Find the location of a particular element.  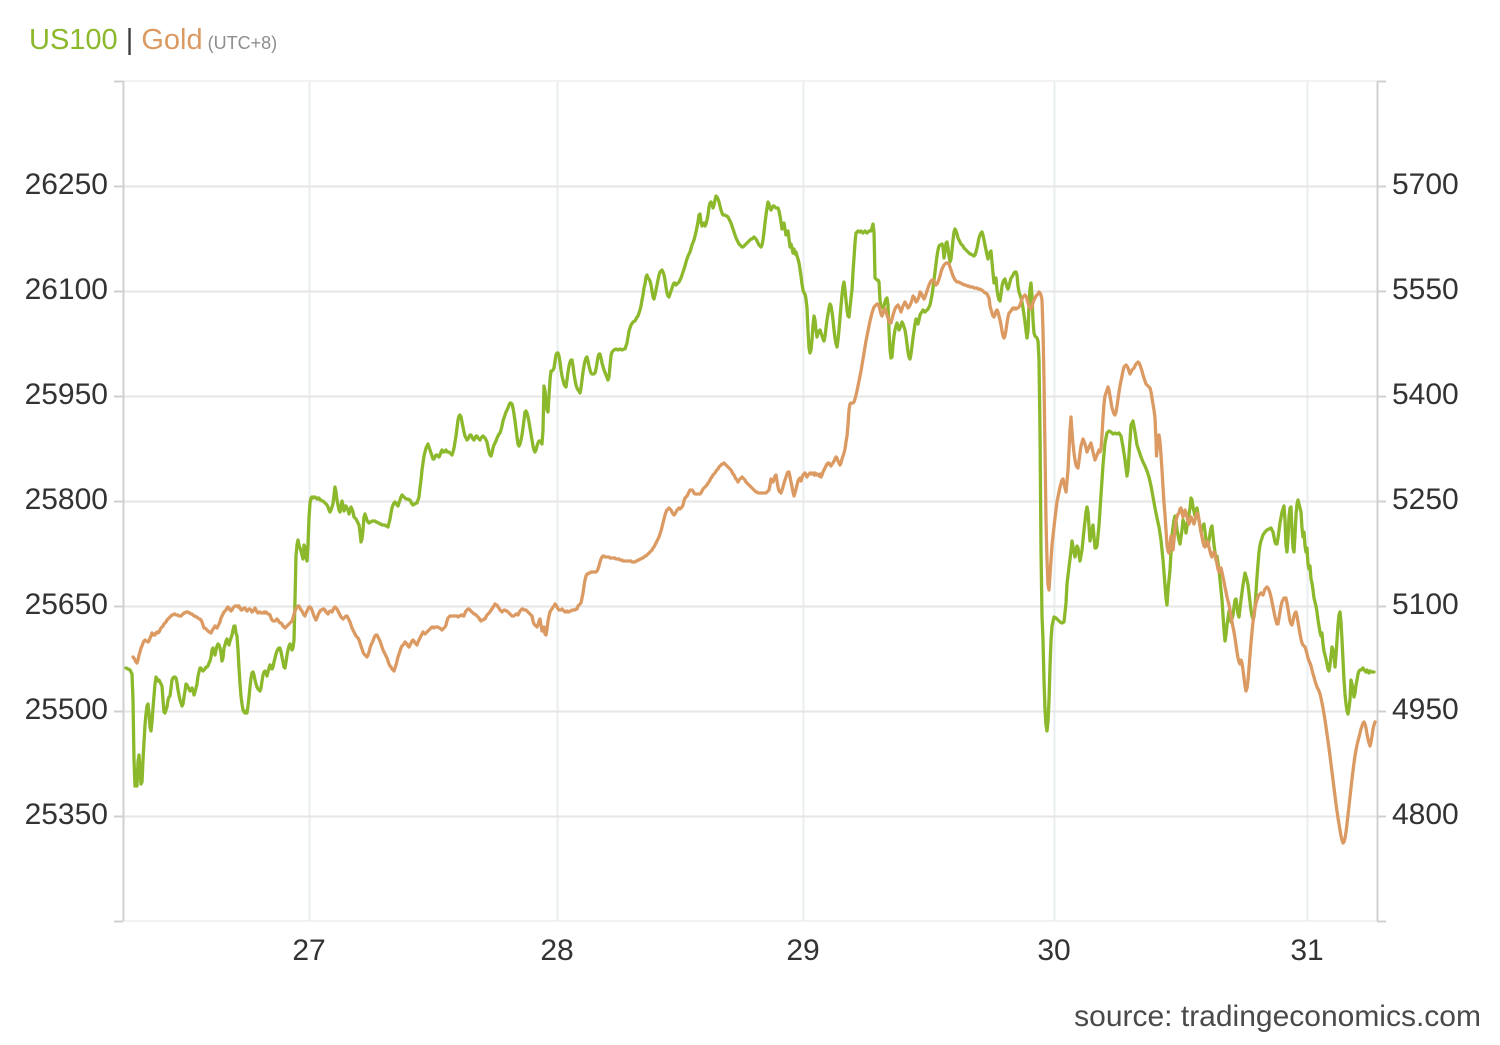

svg-text: 25350 is located at coordinates (66, 814).